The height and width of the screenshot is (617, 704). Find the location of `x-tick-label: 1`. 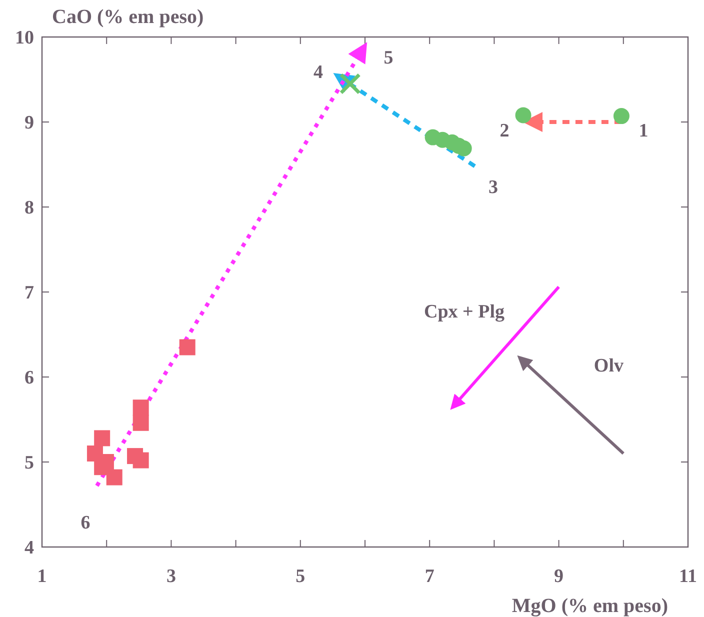

x-tick-label: 1 is located at coordinates (42, 576).